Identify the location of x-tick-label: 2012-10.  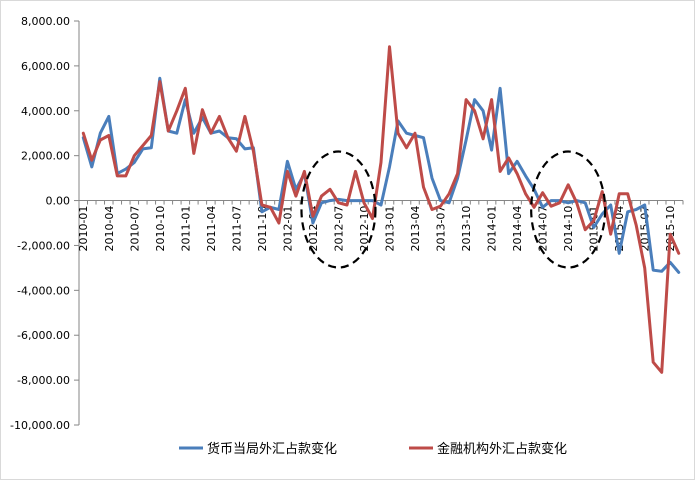
(364, 229).